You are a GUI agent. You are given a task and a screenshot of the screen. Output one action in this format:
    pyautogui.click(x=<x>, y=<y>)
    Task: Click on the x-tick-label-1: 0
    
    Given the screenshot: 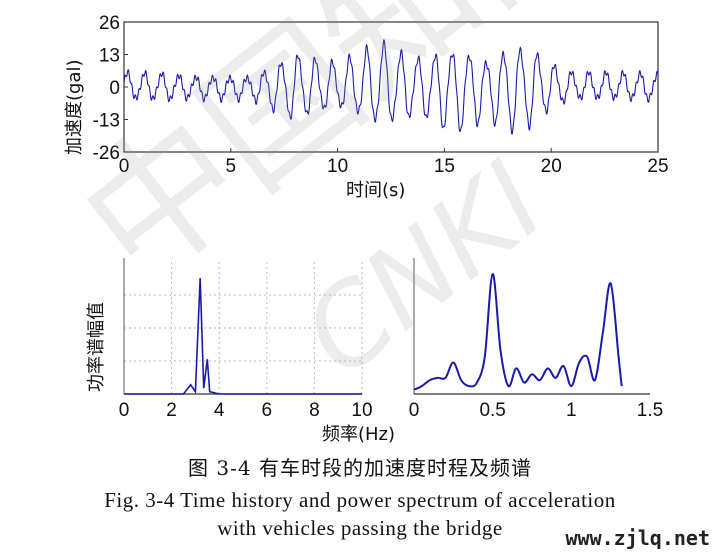 What is the action you would take?
    pyautogui.click(x=124, y=166)
    